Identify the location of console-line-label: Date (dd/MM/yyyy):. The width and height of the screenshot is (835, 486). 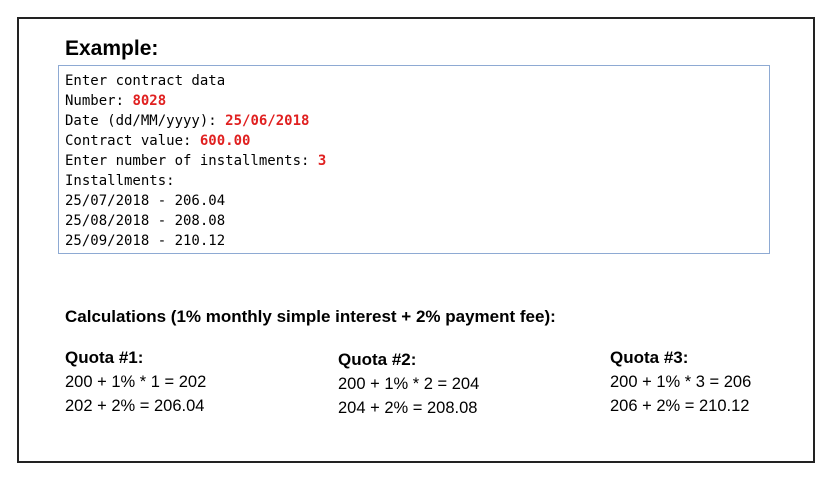
(145, 121).